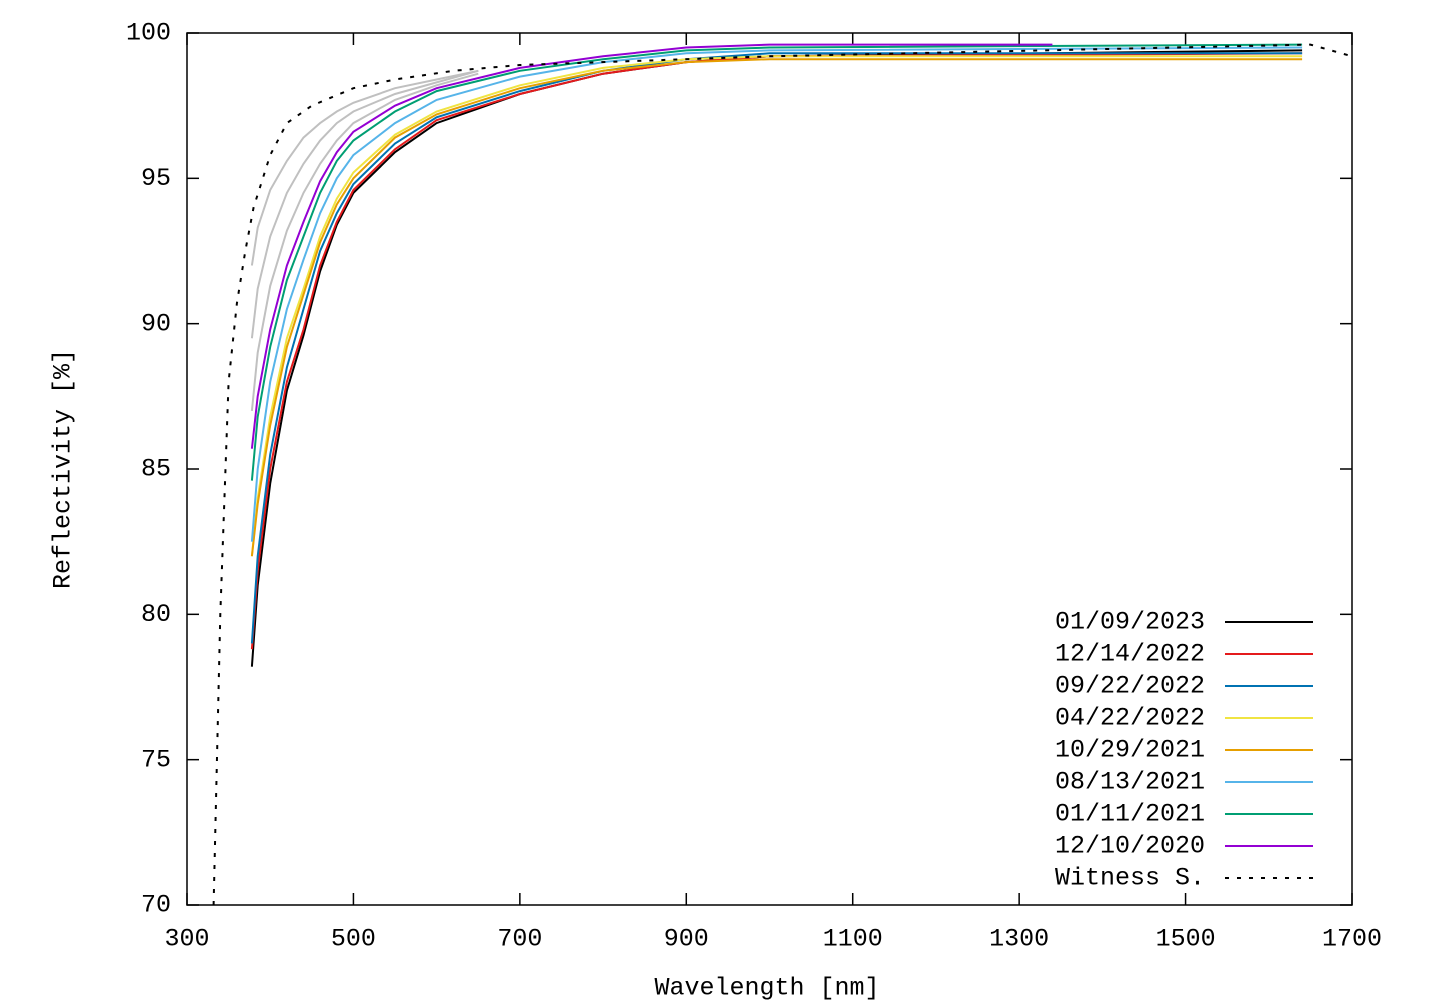  I want to click on legend-label: 01/11/2021, so click(1130, 814).